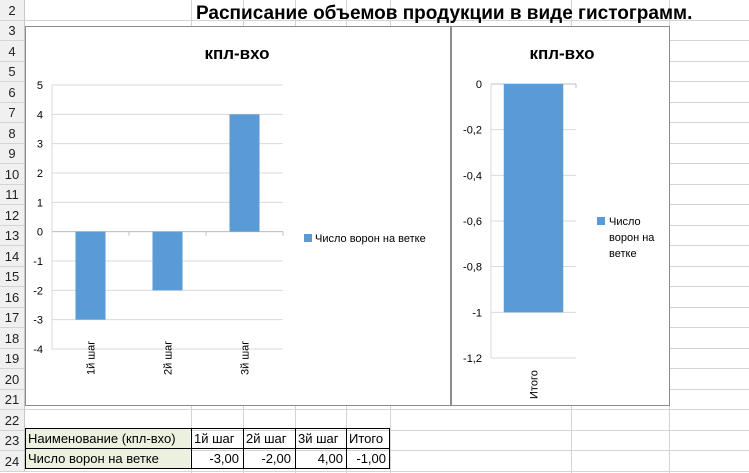 The width and height of the screenshot is (749, 473). What do you see at coordinates (12, 10) in the screenshot?
I see `row-header: 2` at bounding box center [12, 10].